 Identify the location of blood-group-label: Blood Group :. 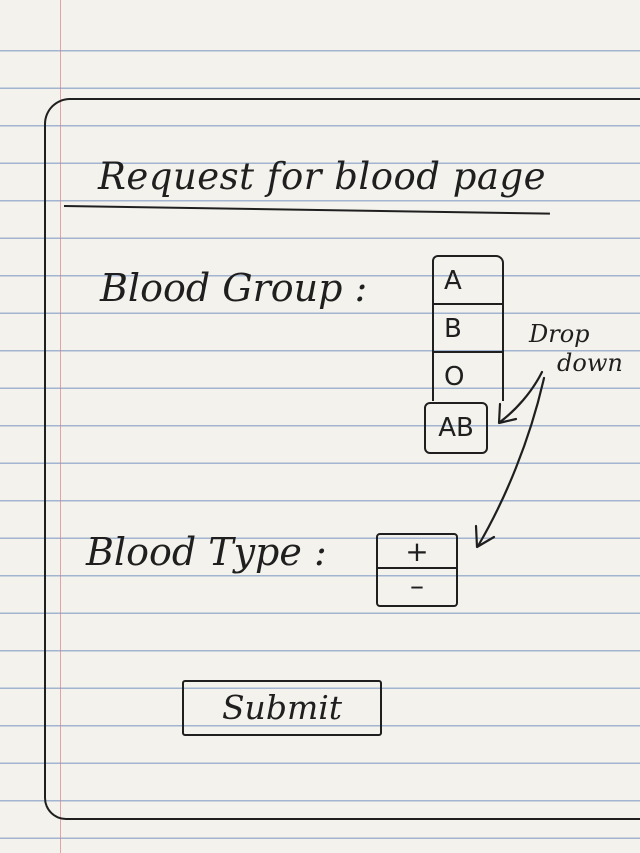
(234, 288).